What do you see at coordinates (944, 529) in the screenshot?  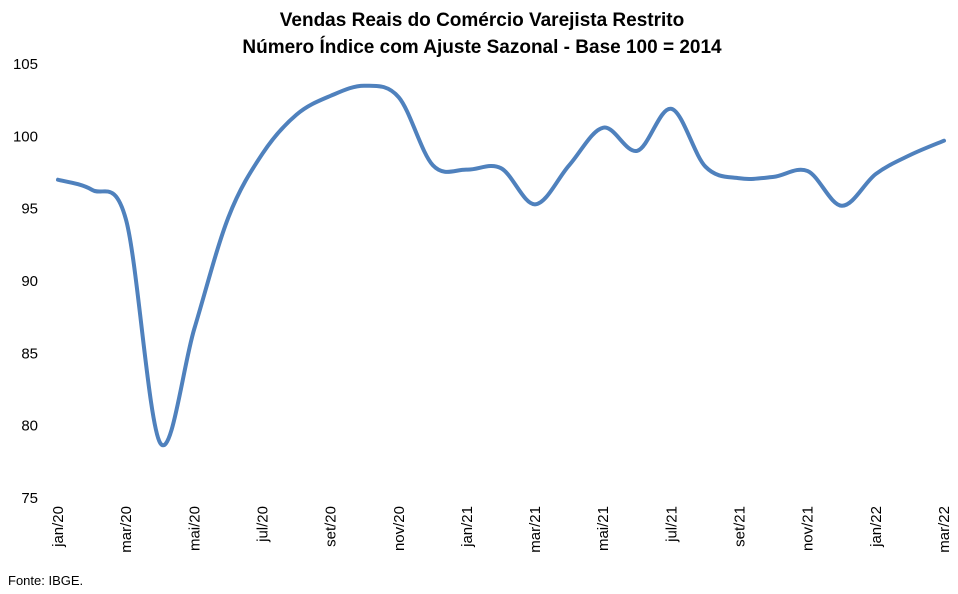 I see `x-tick-label: mar/22` at bounding box center [944, 529].